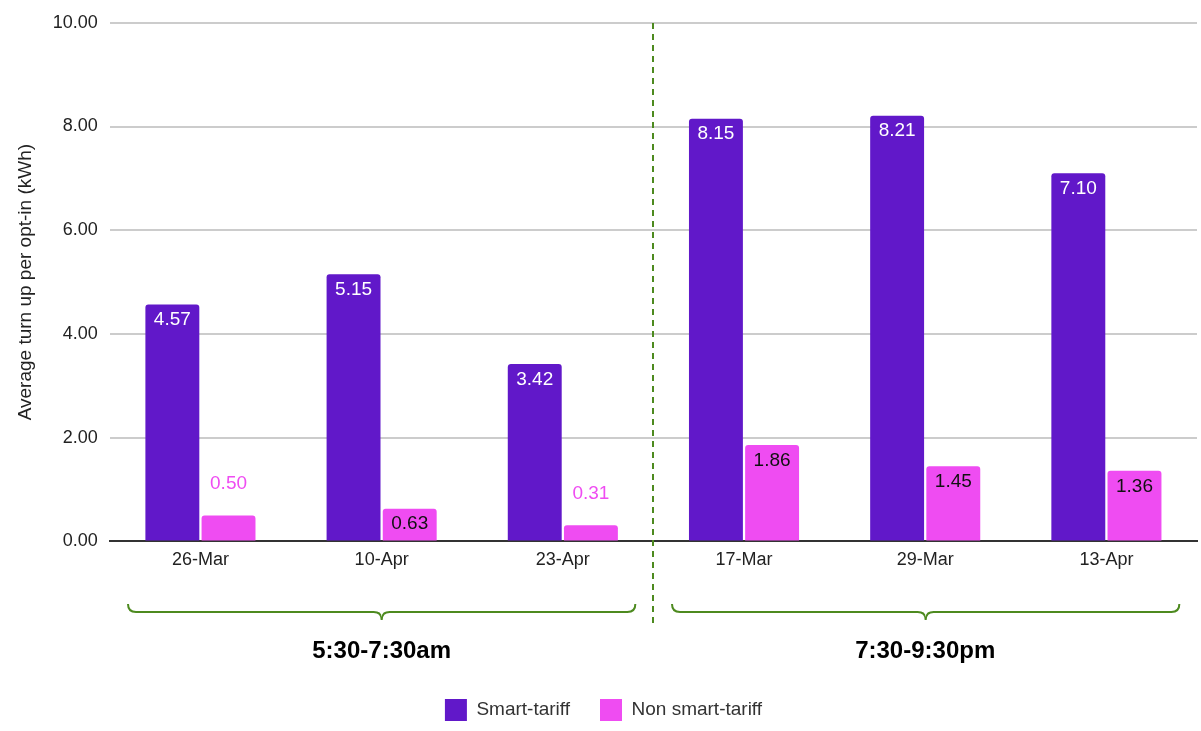 This screenshot has width=1201, height=731. Describe the element at coordinates (80, 125) in the screenshot. I see `y-tick-label: 8.00` at that location.